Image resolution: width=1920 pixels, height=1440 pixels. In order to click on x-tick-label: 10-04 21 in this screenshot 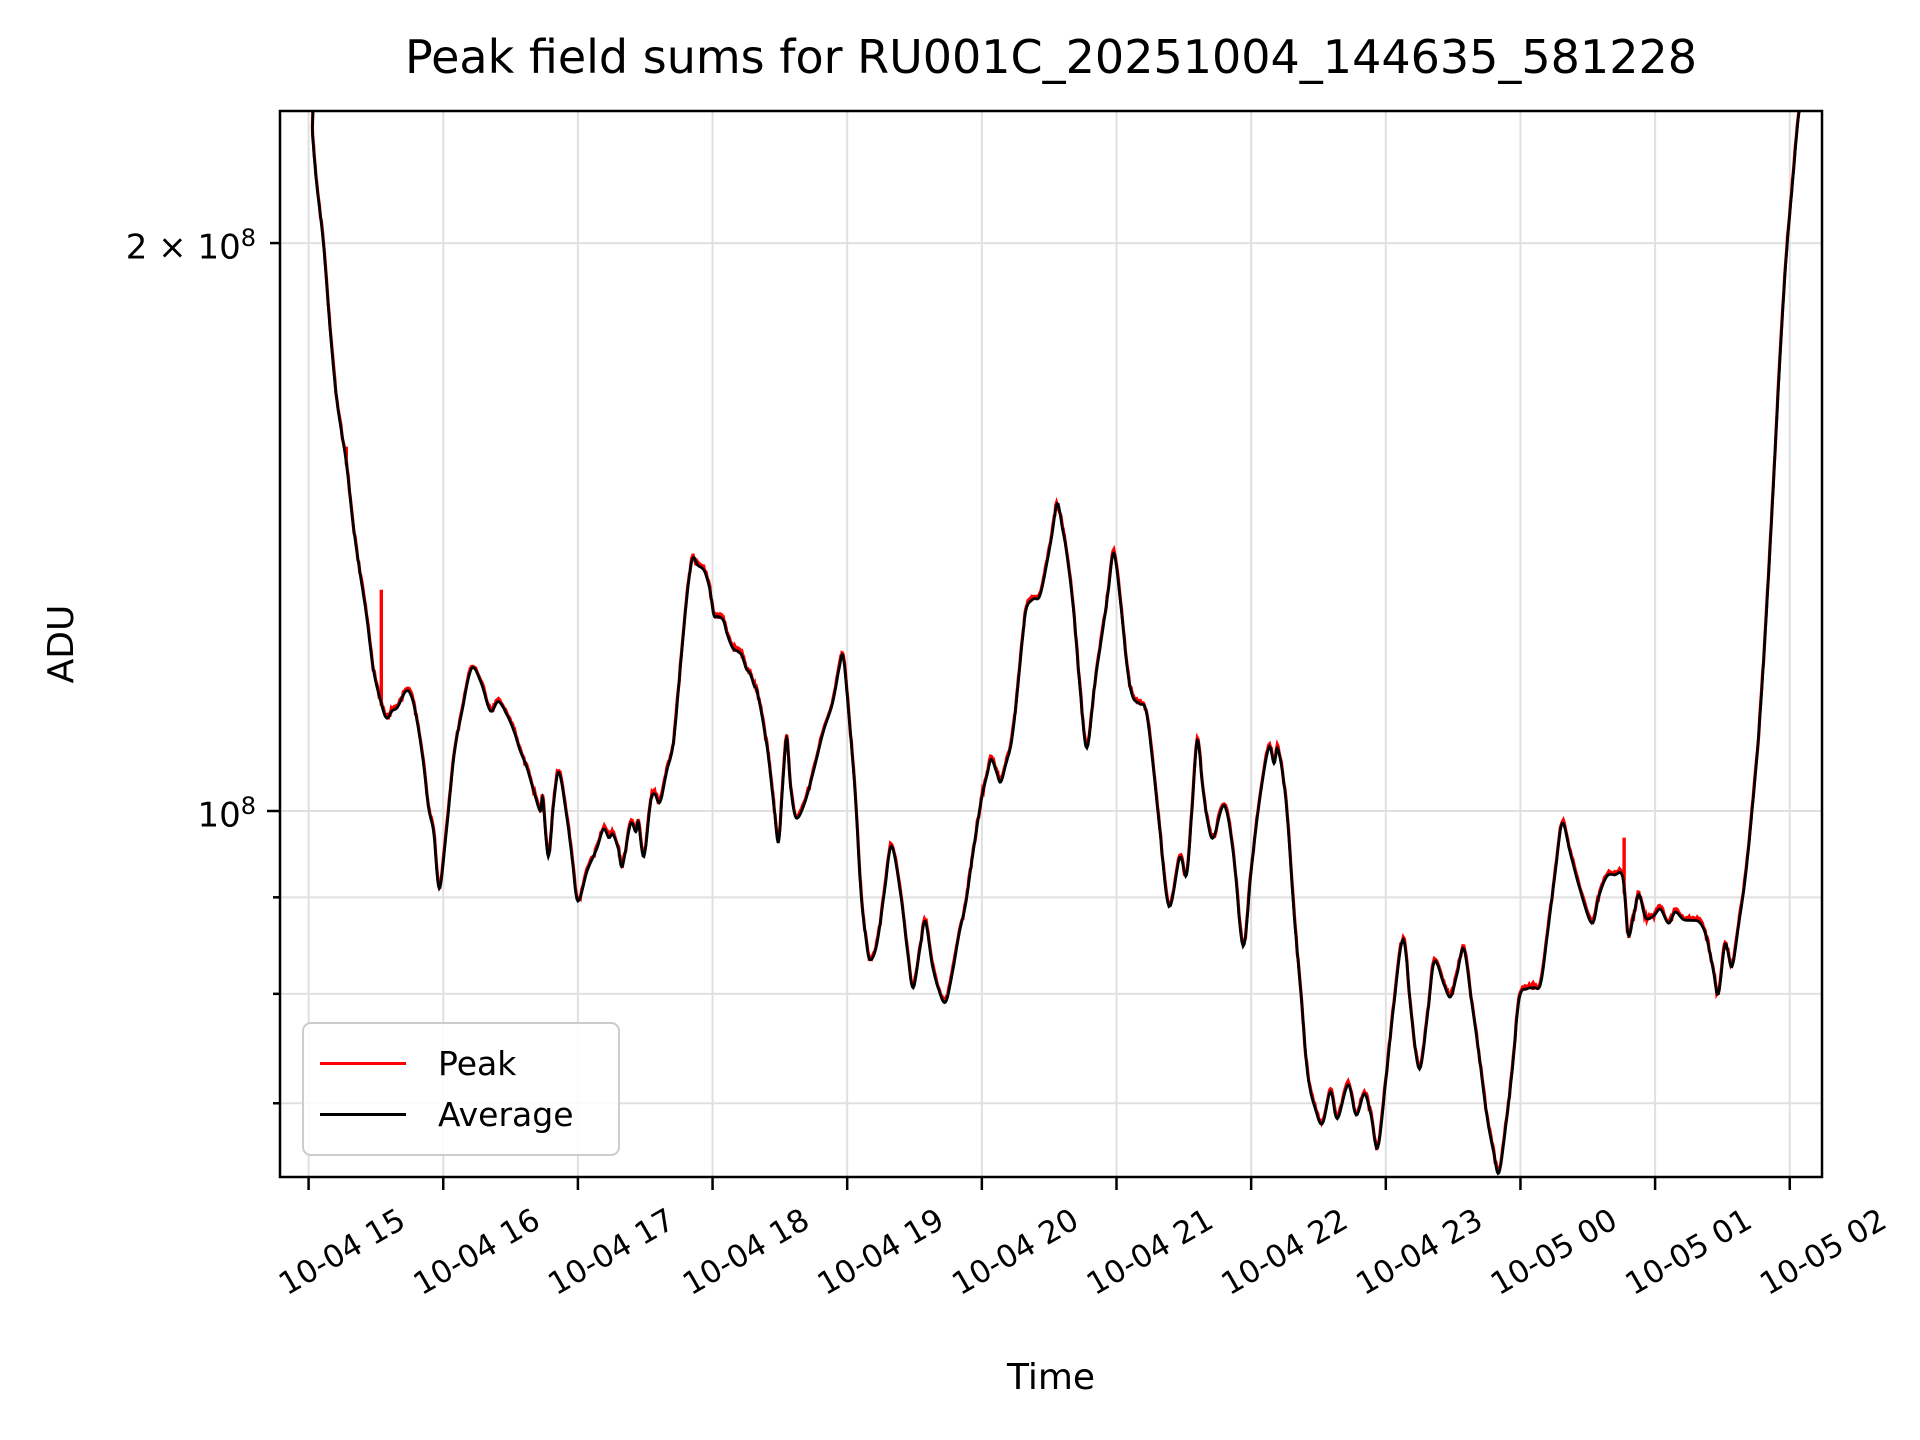, I will do `click(1150, 1252)`.